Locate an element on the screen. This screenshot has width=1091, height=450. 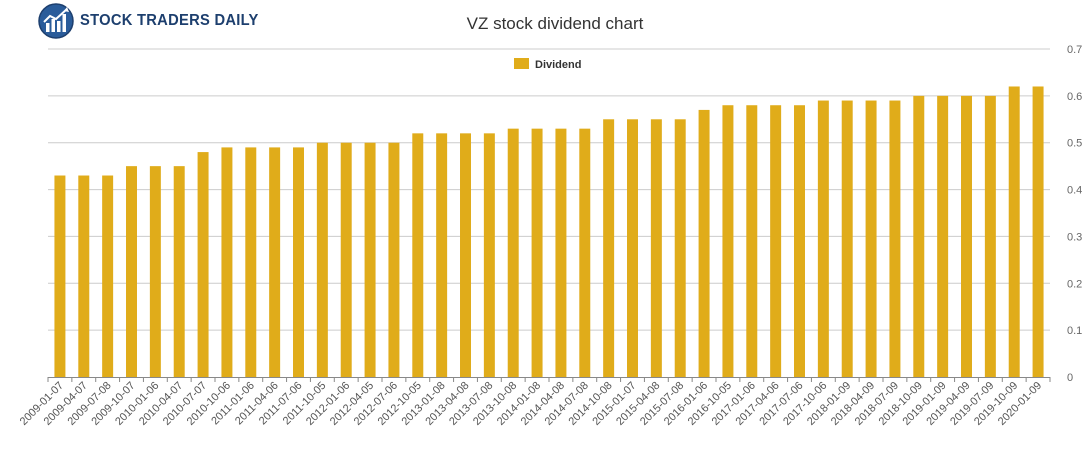
y-tick-label: 0.3 is located at coordinates (1074, 237).